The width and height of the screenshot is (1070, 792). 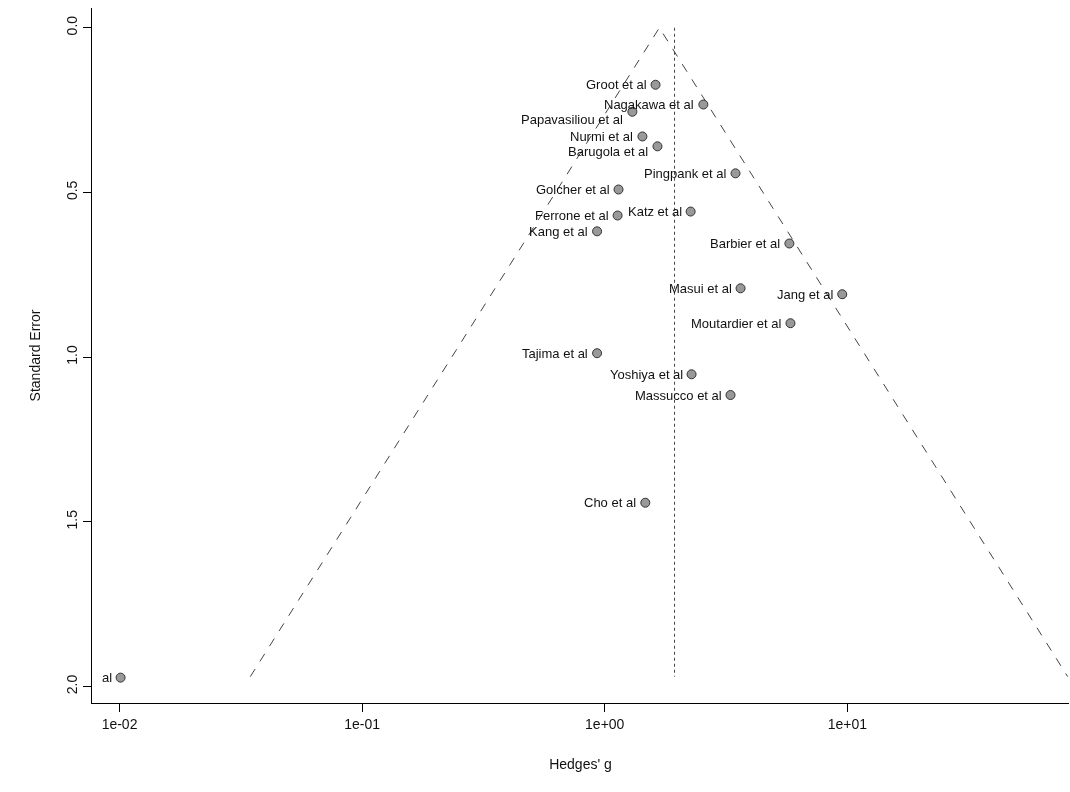 What do you see at coordinates (362, 723) in the screenshot?
I see `x-tick-label: 1e-01` at bounding box center [362, 723].